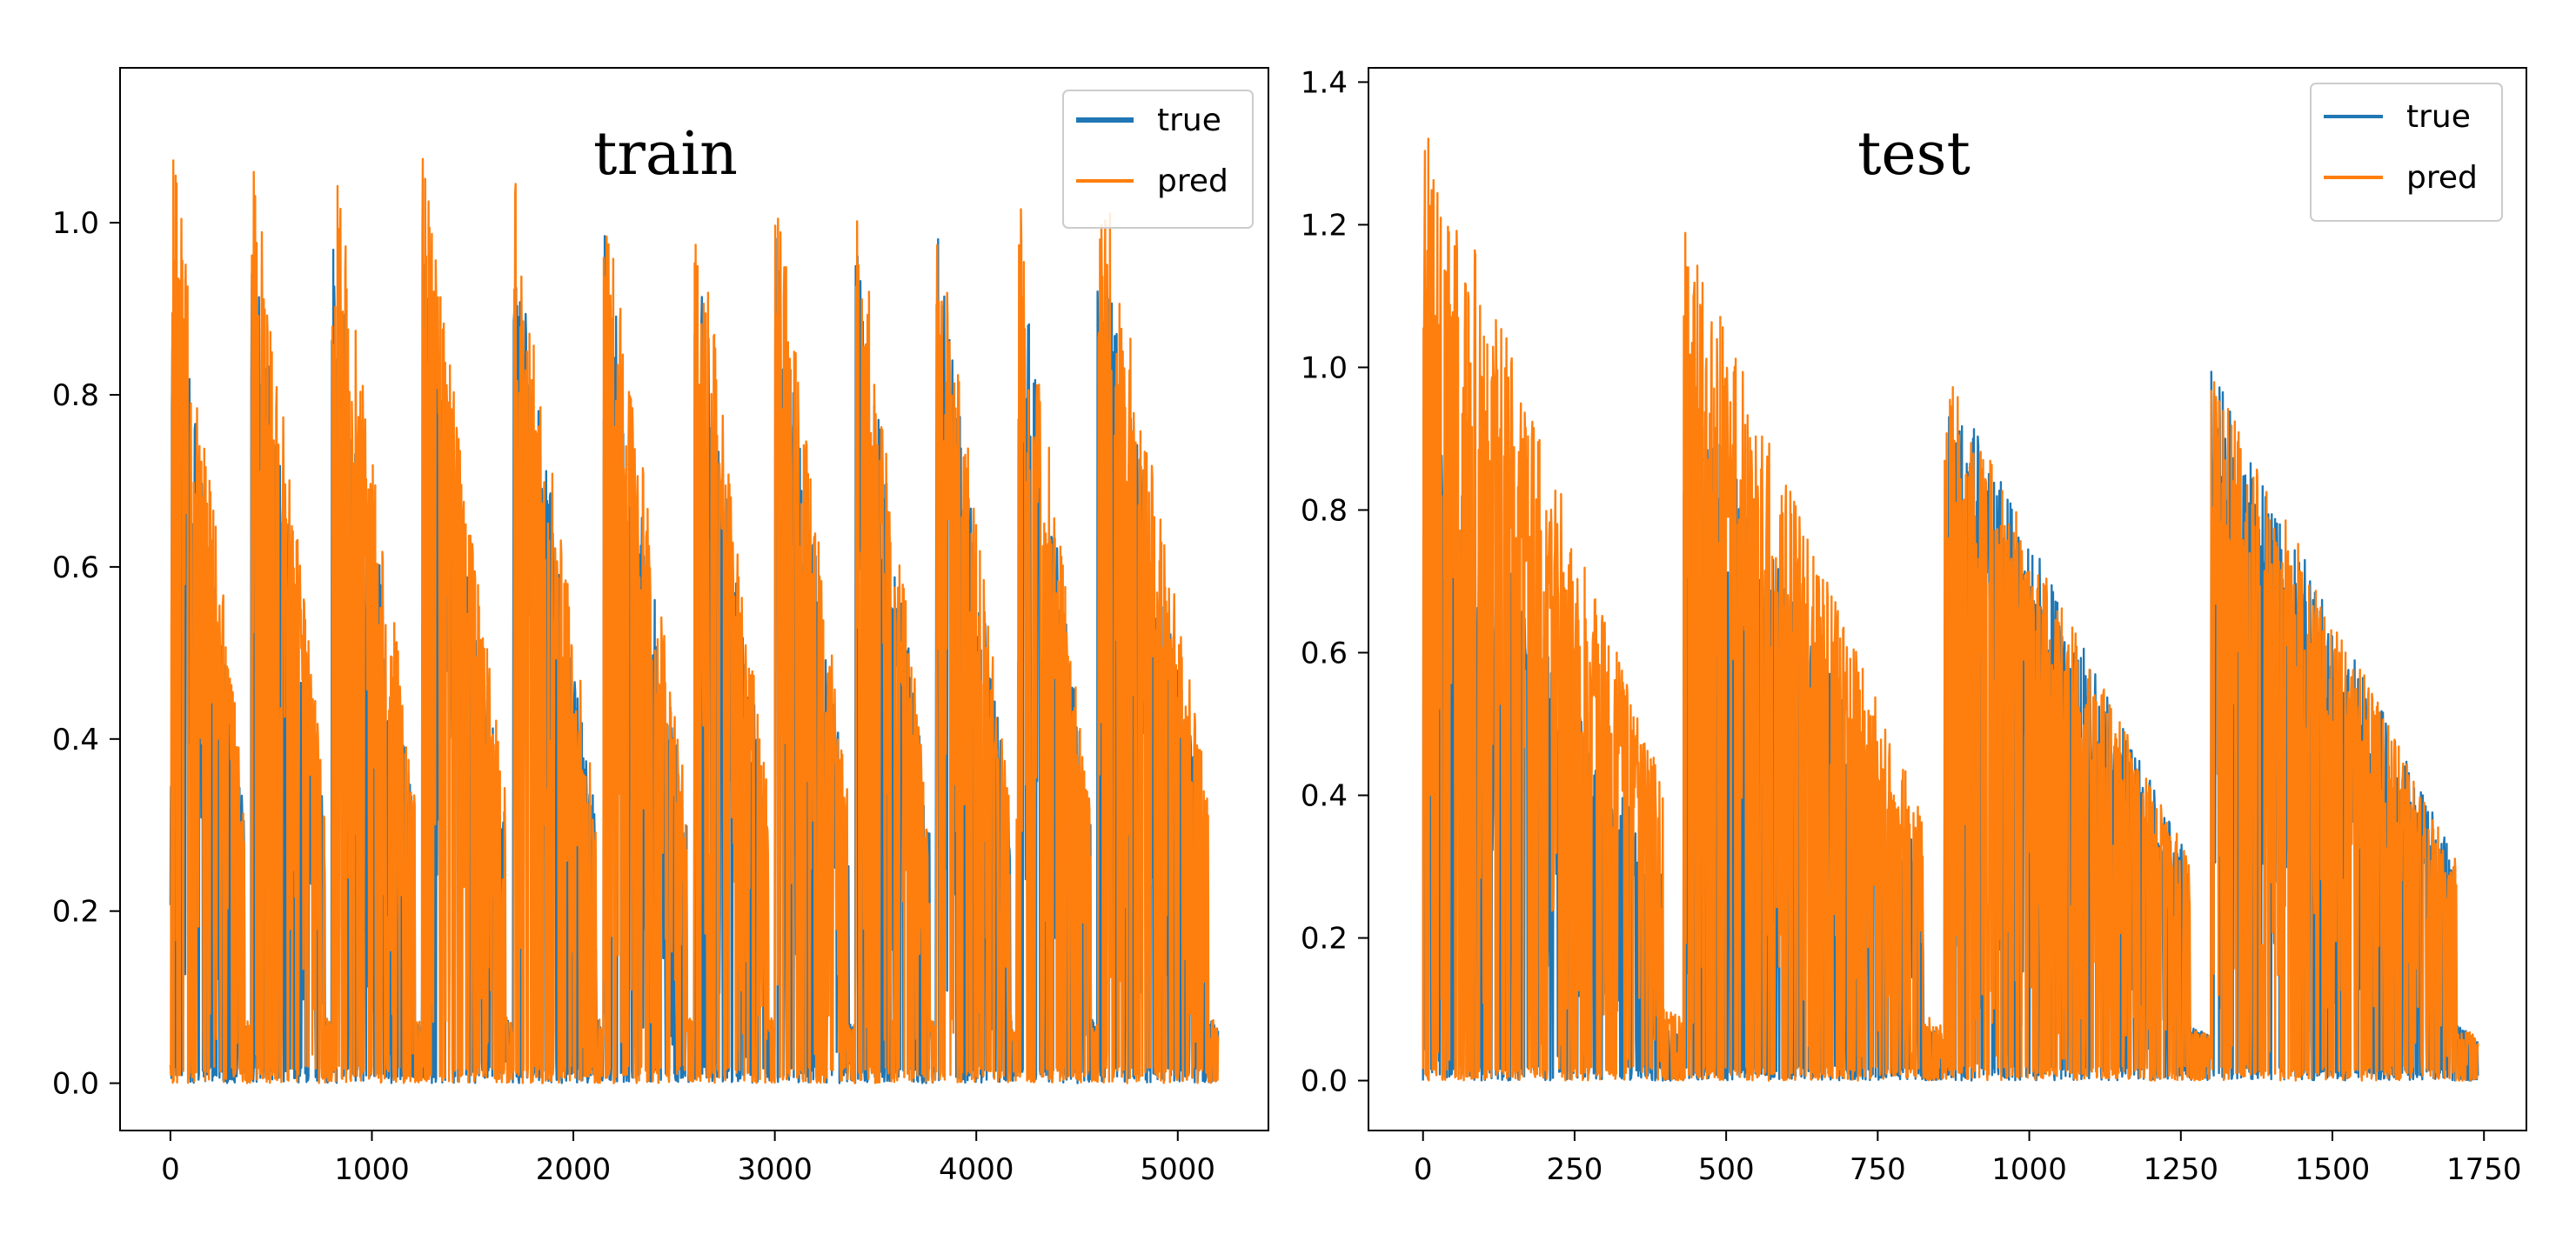 The width and height of the screenshot is (2576, 1234). Describe the element at coordinates (2484, 1170) in the screenshot. I see `x-tick-label: 1750` at that location.